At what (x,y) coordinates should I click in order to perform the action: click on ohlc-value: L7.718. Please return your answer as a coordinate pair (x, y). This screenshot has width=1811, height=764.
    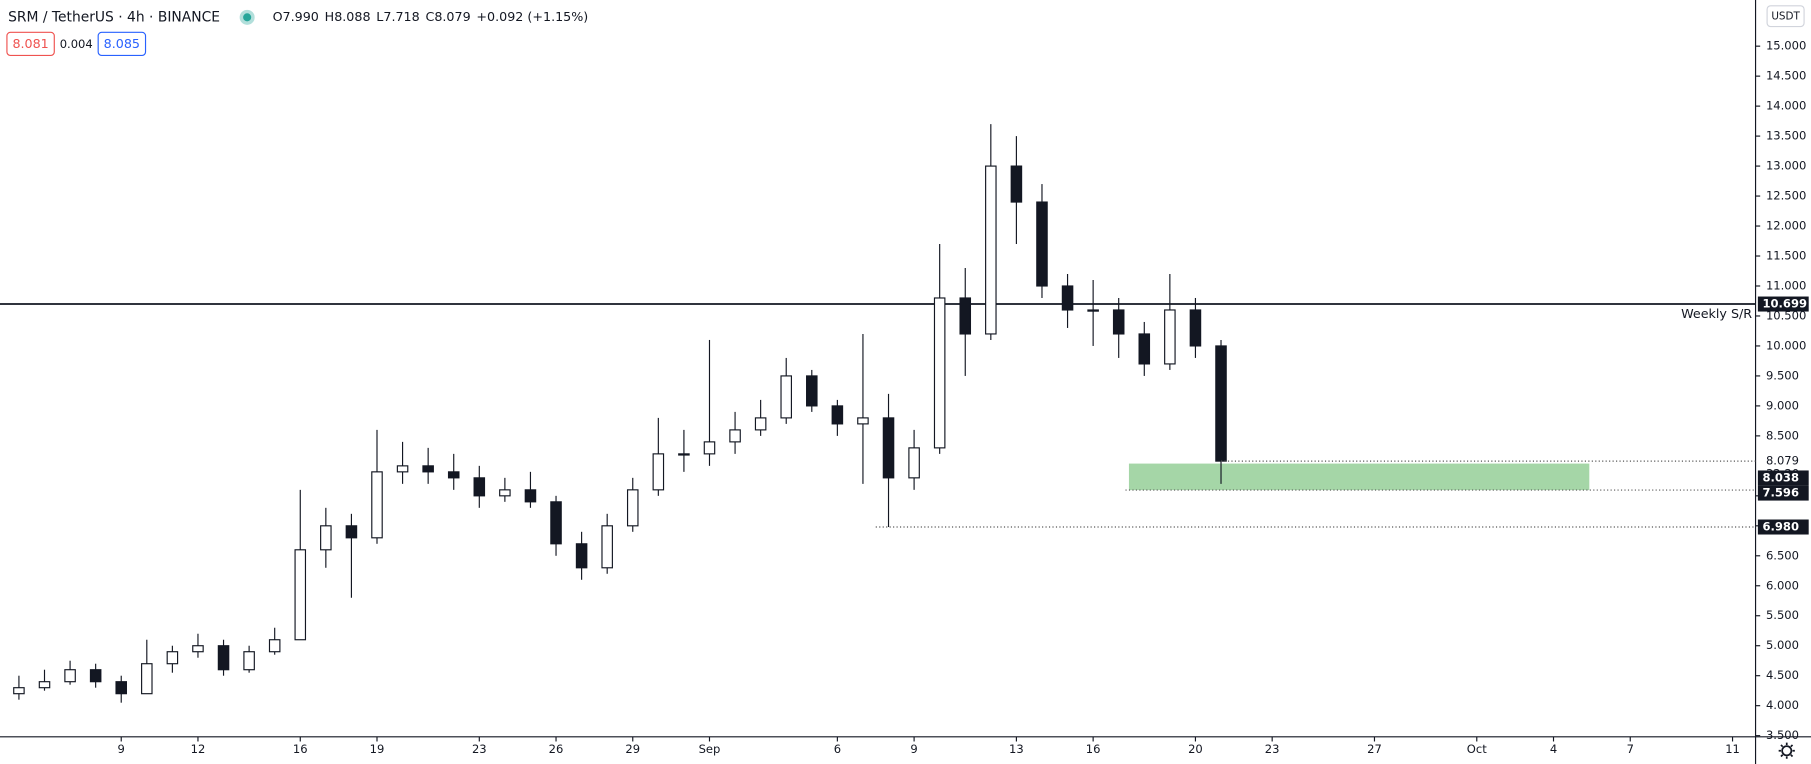
    Looking at the image, I should click on (397, 16).